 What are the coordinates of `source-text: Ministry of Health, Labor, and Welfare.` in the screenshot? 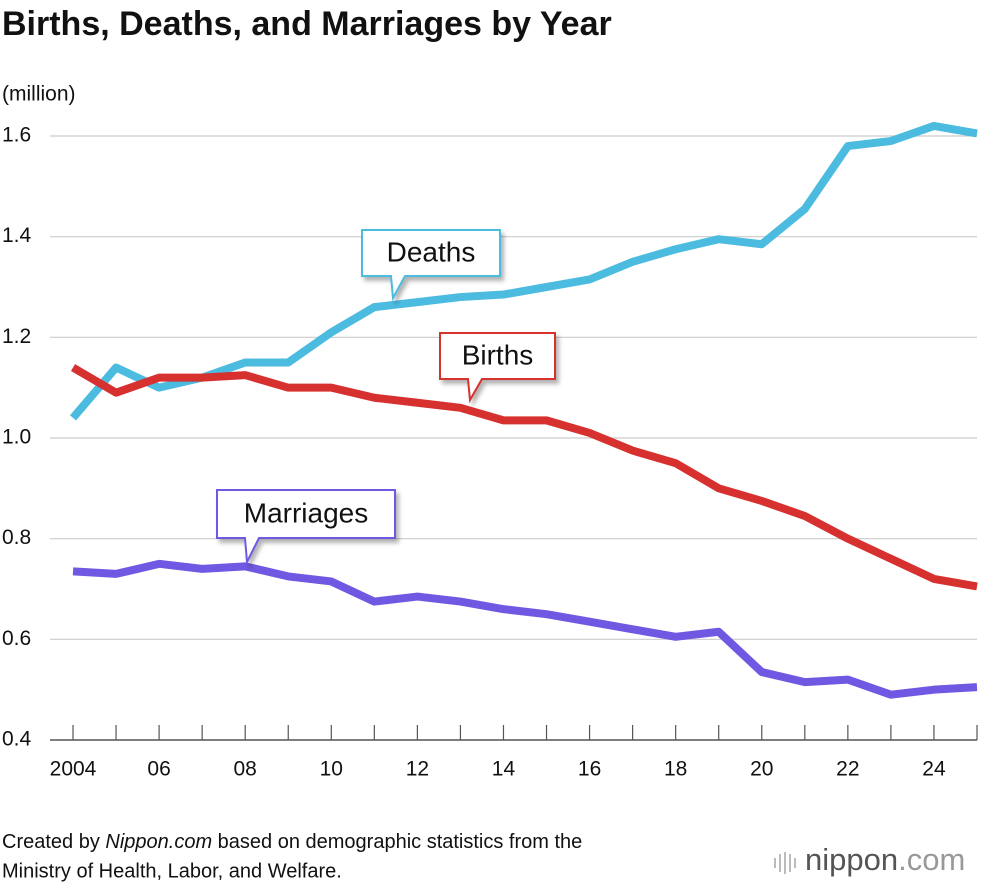 It's located at (172, 871).